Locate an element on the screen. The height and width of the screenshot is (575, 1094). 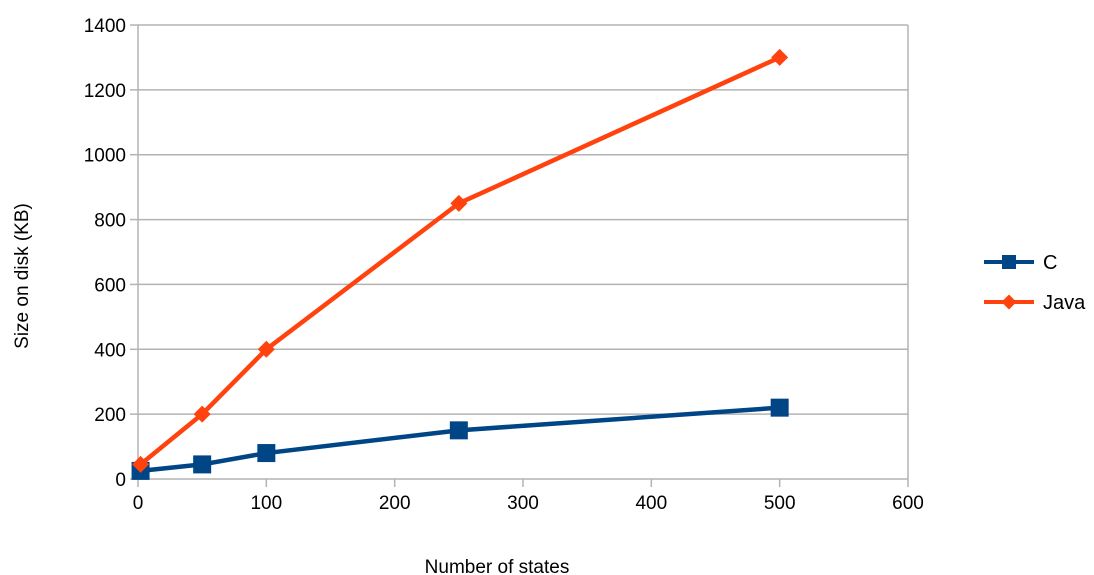
legend-label-c: C is located at coordinates (1050, 263).